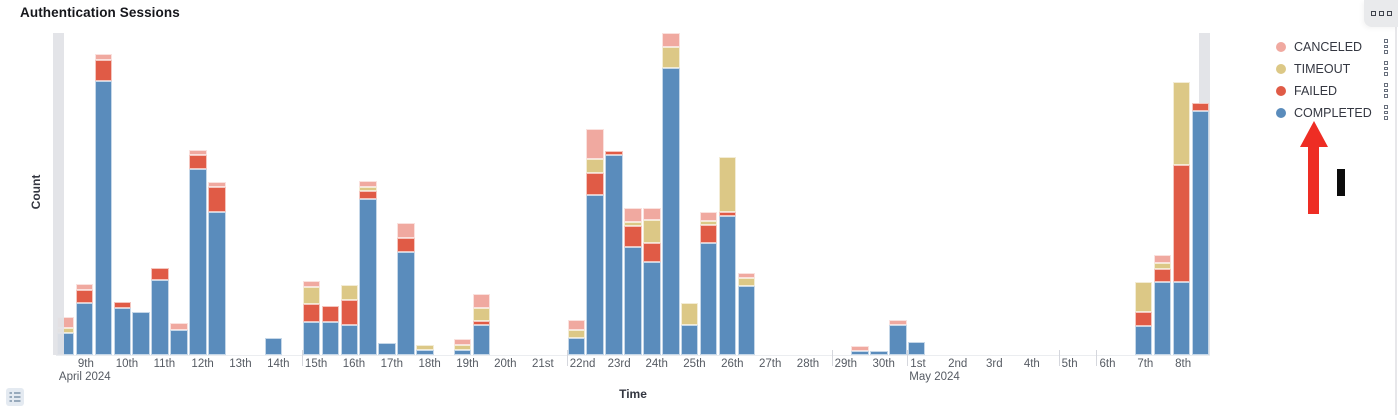 The height and width of the screenshot is (415, 1398). What do you see at coordinates (1336, 91) in the screenshot?
I see `legend-item-failed: FAILED` at bounding box center [1336, 91].